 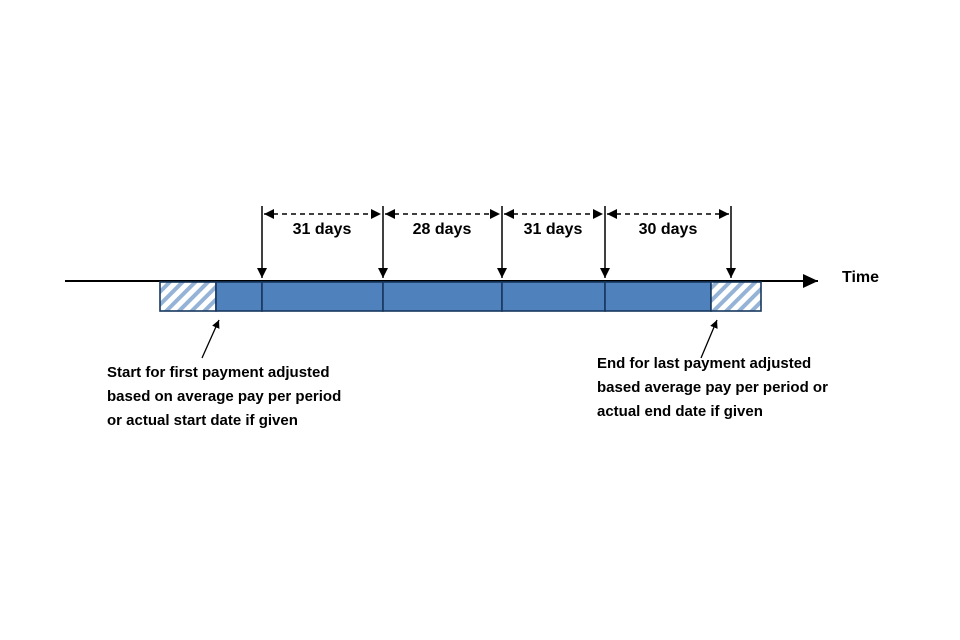 I want to click on time-axis-label: Time, so click(x=861, y=277).